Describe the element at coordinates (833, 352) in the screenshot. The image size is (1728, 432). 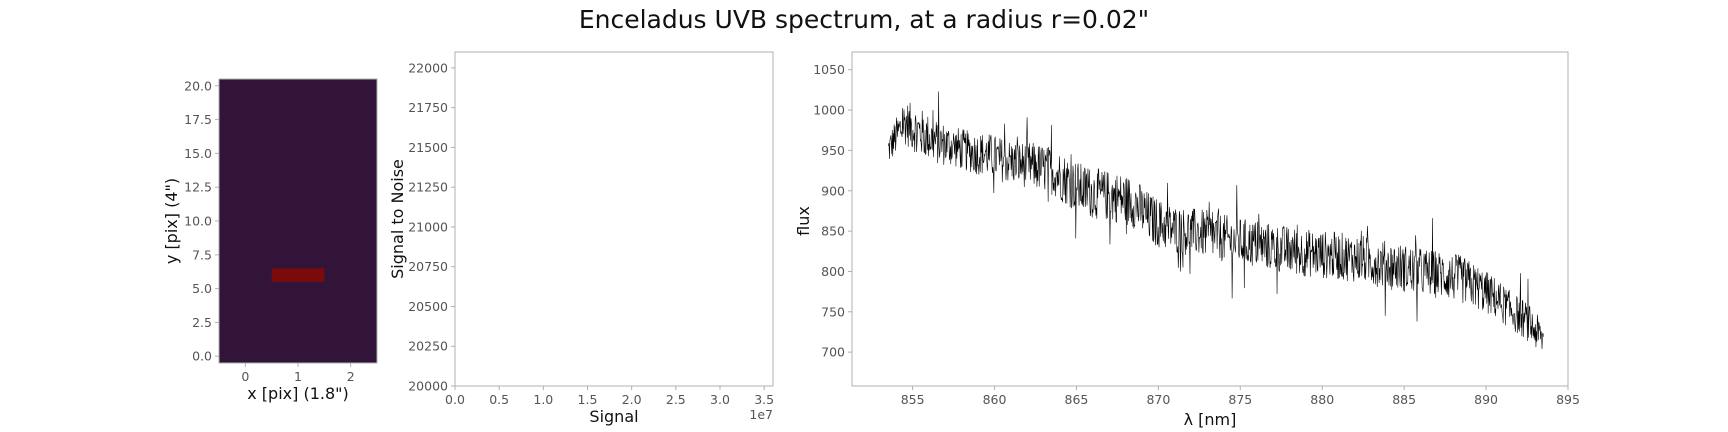
I see `spectrum-ytick-label: 700` at that location.